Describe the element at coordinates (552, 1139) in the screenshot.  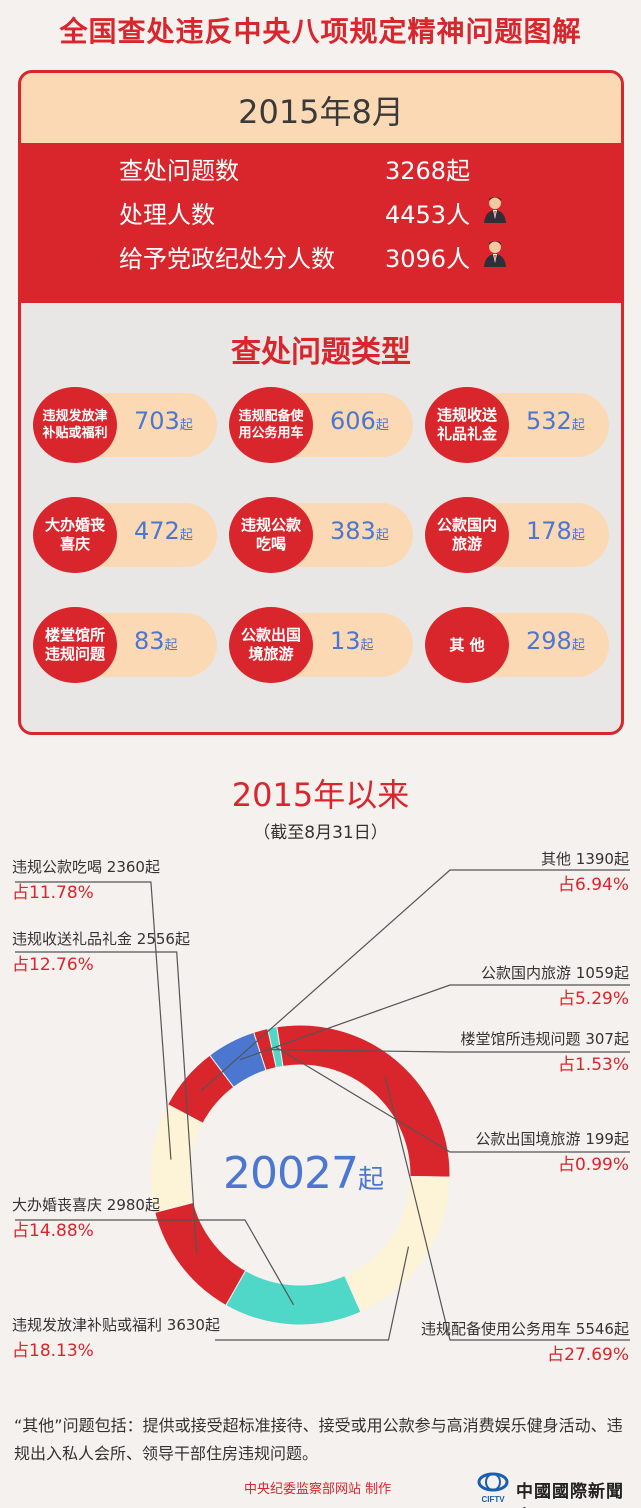
I see `slice-label-overseas-travel: 公款出国境旅游 199起` at that location.